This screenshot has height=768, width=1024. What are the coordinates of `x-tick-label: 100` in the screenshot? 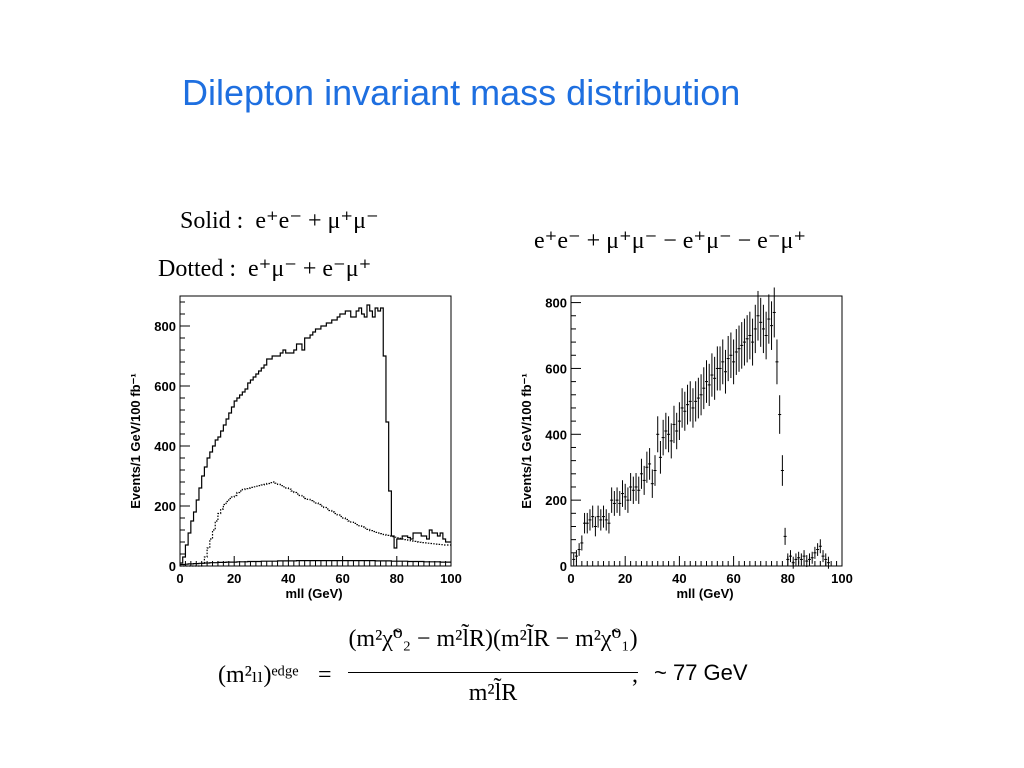 It's located at (451, 578).